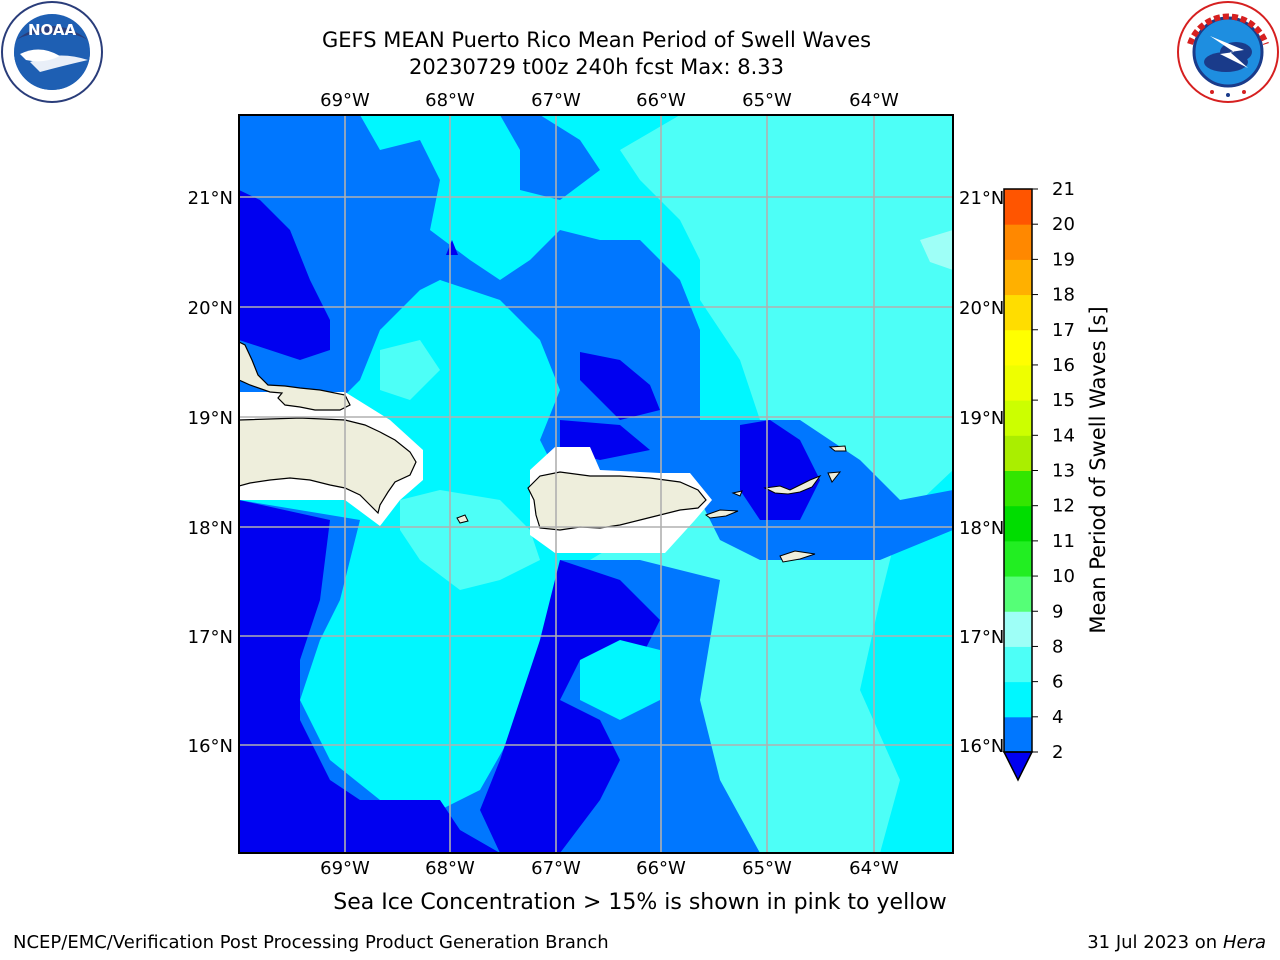 This screenshot has height=960, width=1280. Describe the element at coordinates (1063, 506) in the screenshot. I see `colorbar-tick-label: 12` at that location.